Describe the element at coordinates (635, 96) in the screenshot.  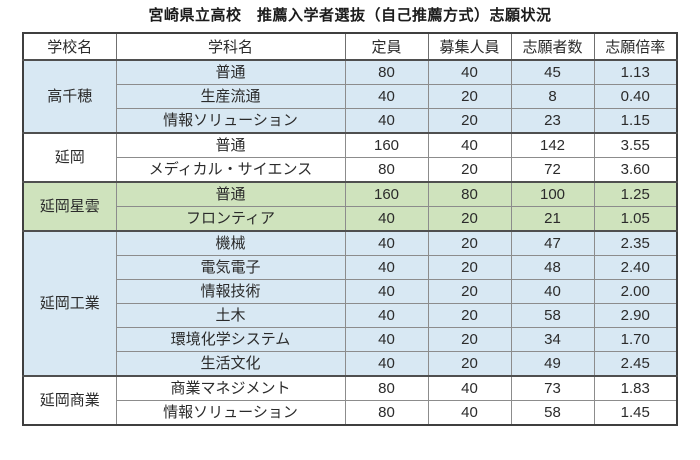
I see `ratio-cell: 0.40` at that location.